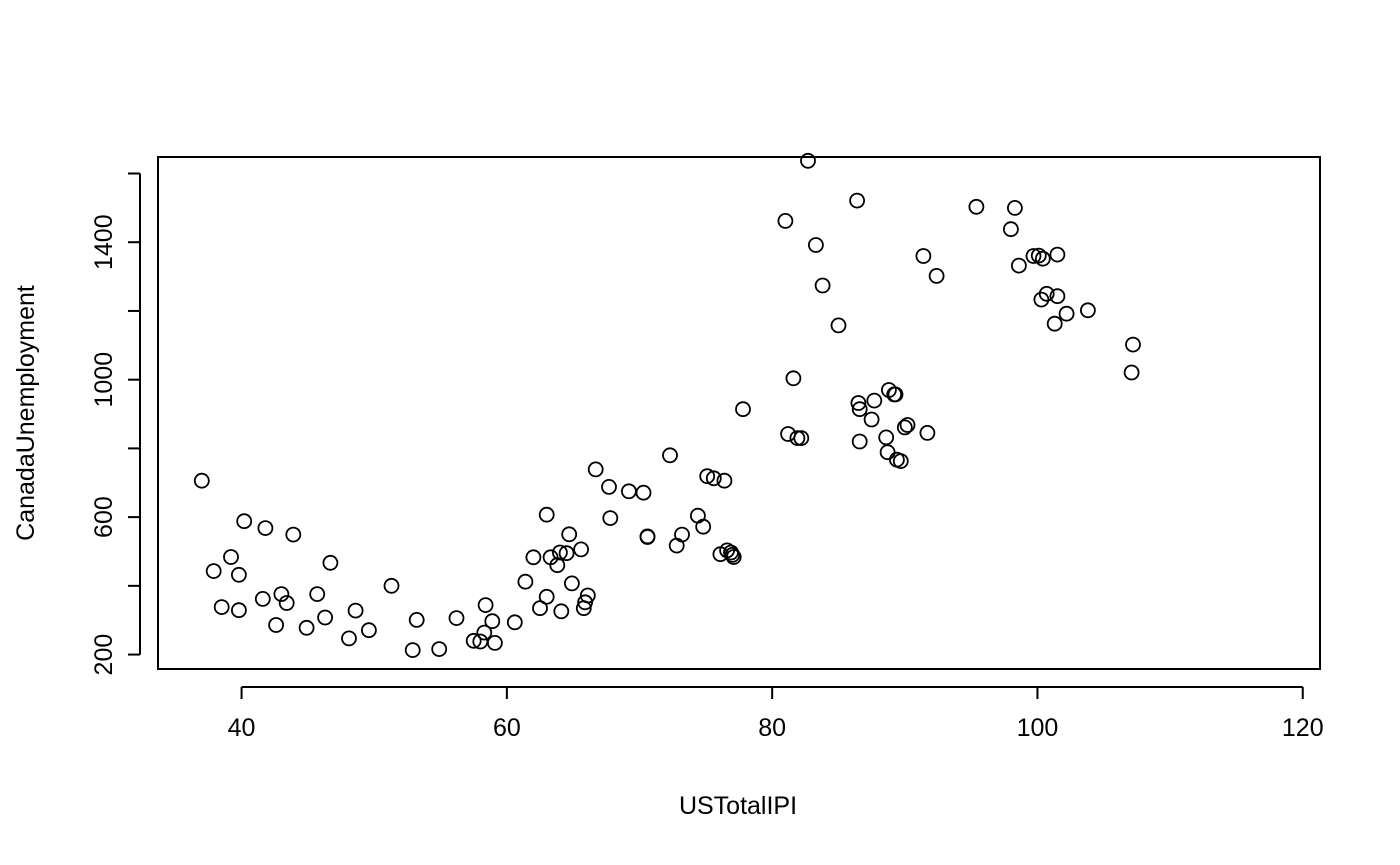 The image size is (1400, 865). What do you see at coordinates (1303, 728) in the screenshot?
I see `x-tick-label-4: 120` at bounding box center [1303, 728].